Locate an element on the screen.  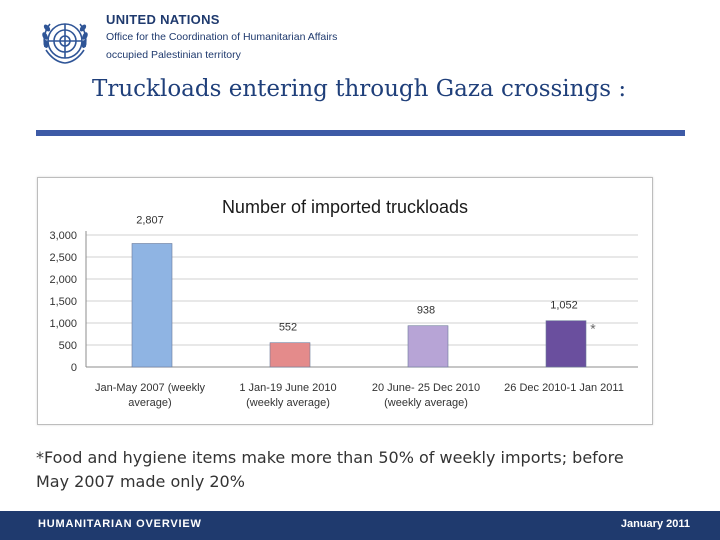
title-divider is located at coordinates (360, 133).